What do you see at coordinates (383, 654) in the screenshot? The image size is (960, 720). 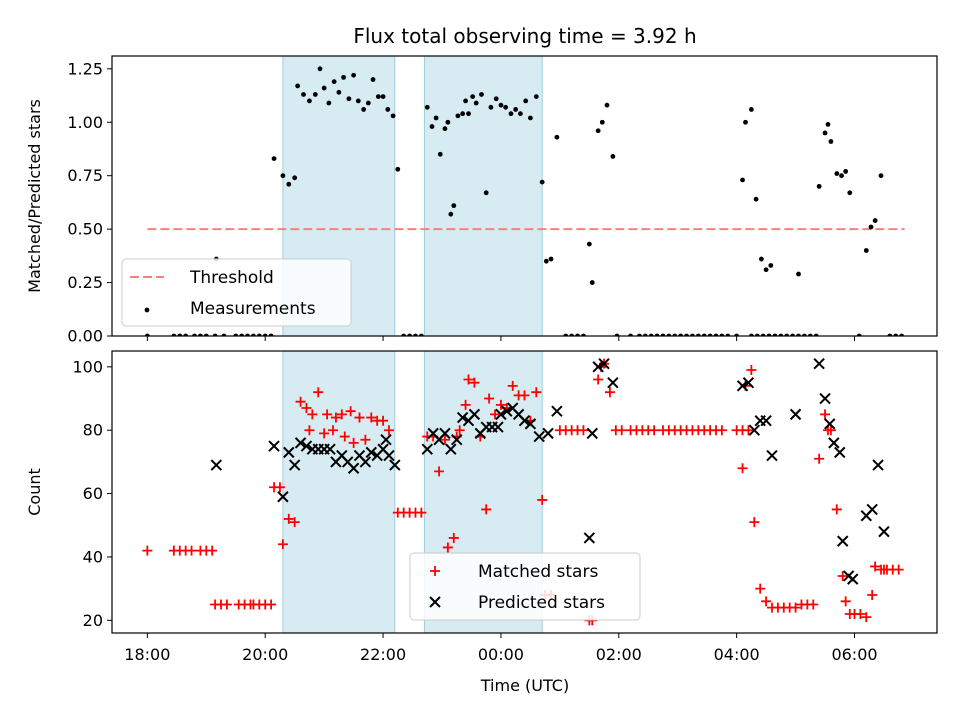 I see `x-tick-label: 22:00` at bounding box center [383, 654].